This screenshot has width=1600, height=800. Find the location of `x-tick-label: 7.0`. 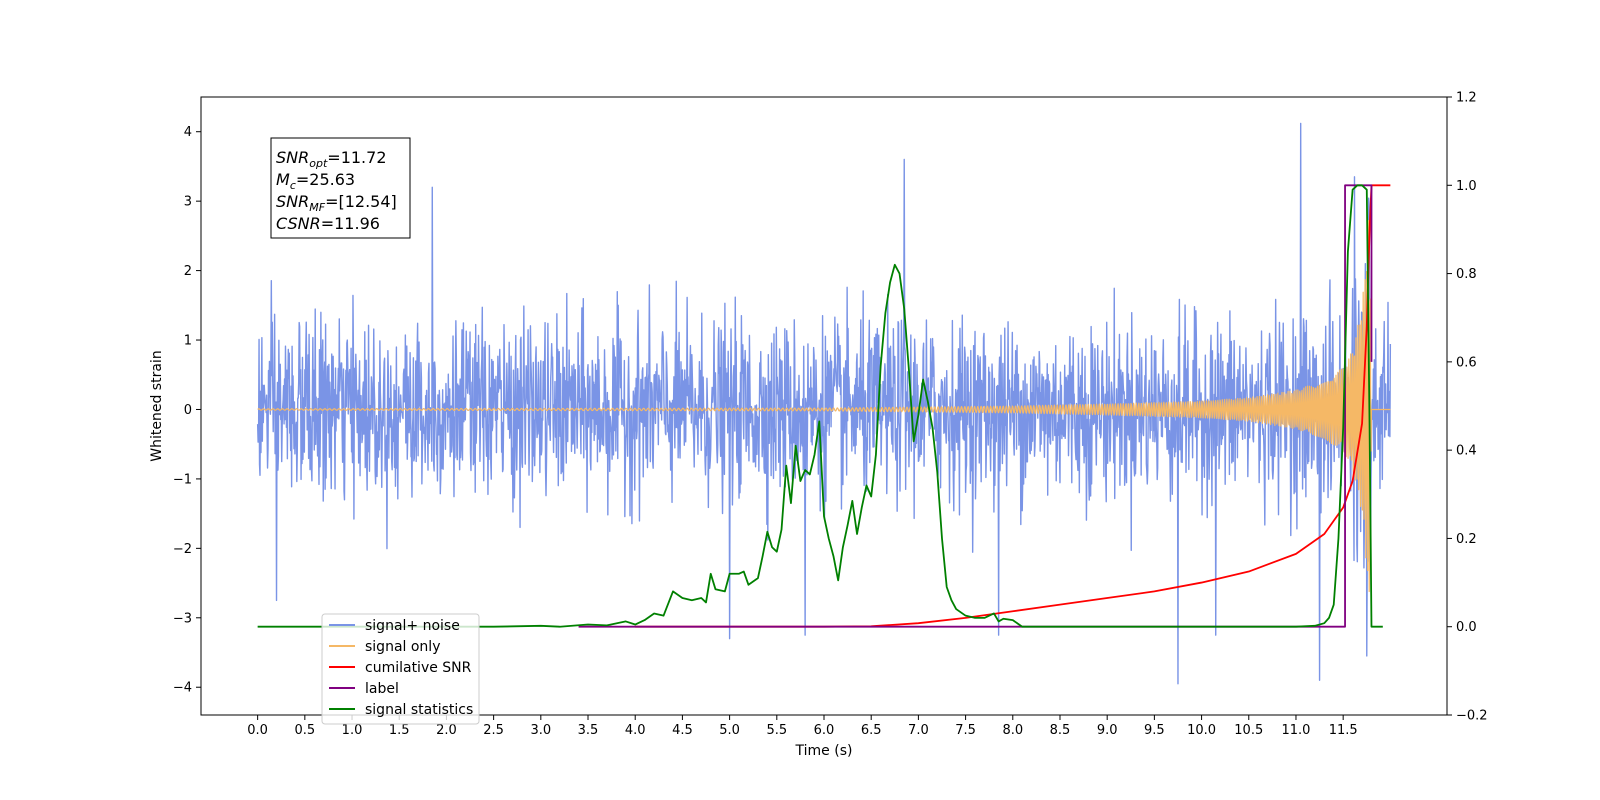

x-tick-label: 7.0 is located at coordinates (918, 730).